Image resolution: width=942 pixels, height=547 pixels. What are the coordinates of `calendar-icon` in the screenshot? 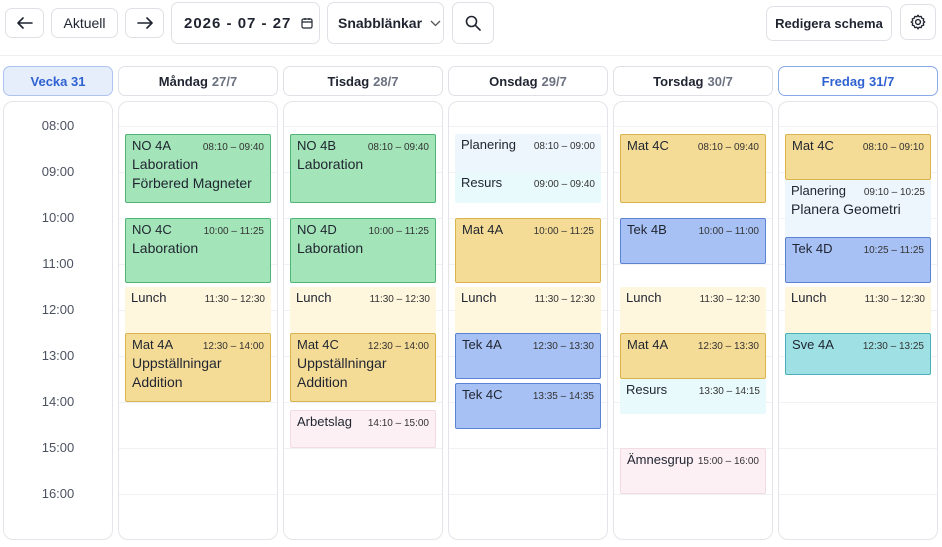 It's located at (307, 23).